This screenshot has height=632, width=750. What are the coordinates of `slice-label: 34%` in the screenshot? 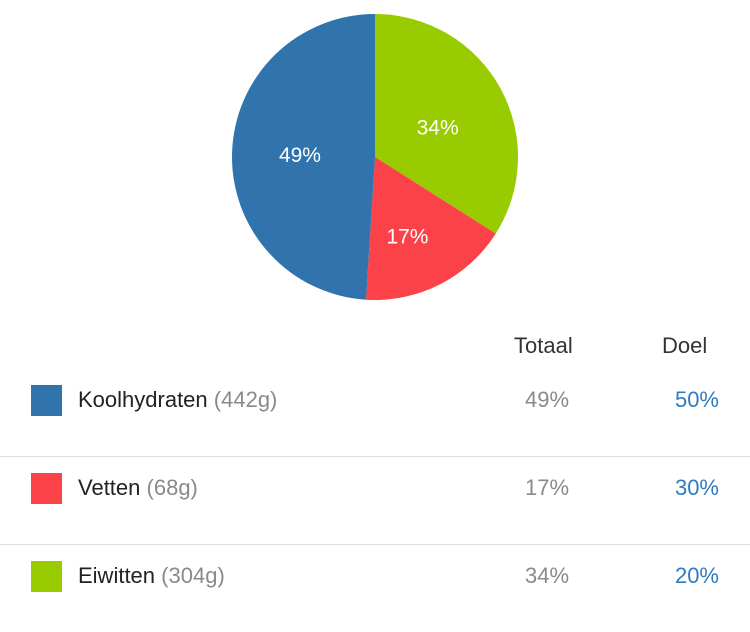 It's located at (438, 128).